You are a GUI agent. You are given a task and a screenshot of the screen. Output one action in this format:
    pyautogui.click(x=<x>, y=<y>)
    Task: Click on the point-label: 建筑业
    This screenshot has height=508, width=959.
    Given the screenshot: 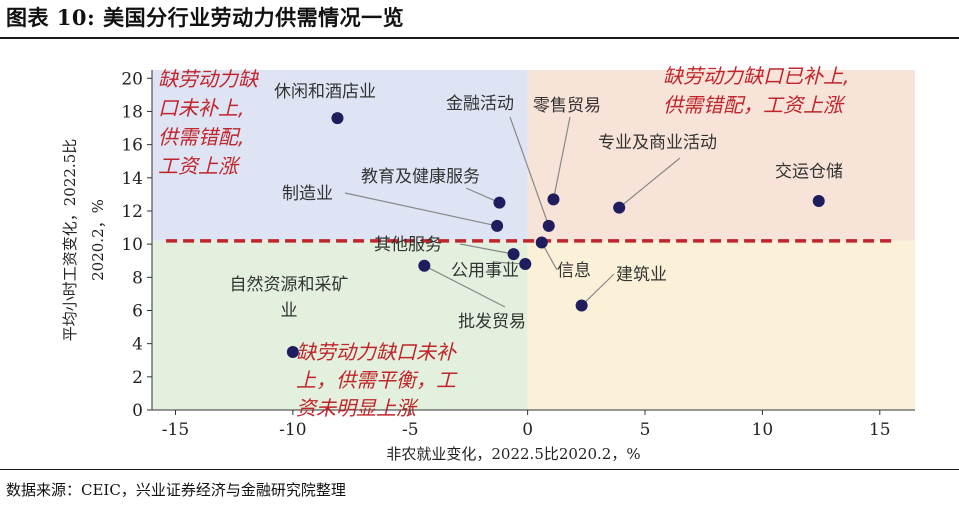 What is the action you would take?
    pyautogui.click(x=641, y=275)
    